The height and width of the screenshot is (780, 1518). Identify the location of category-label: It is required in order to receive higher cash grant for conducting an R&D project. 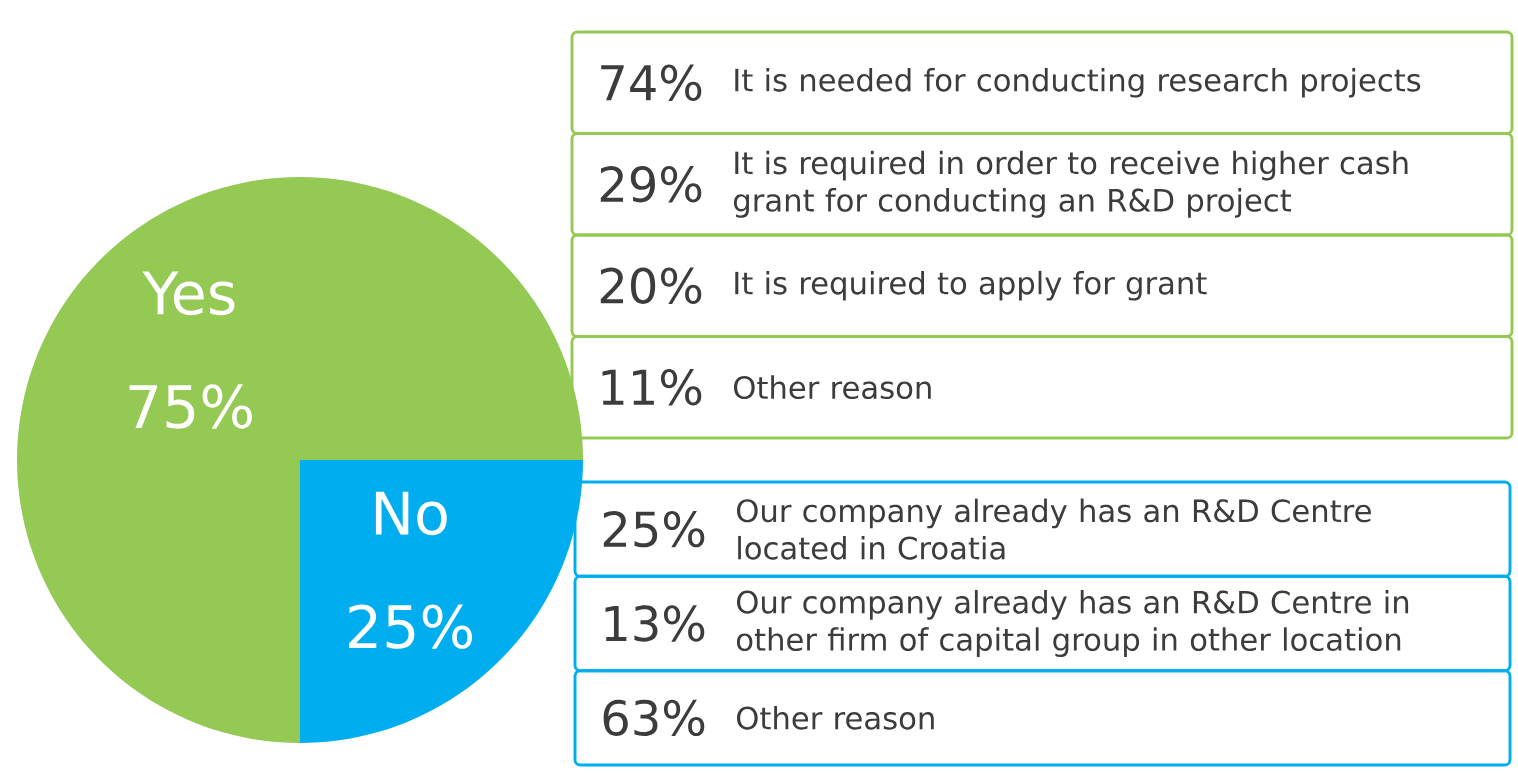
(1070, 184).